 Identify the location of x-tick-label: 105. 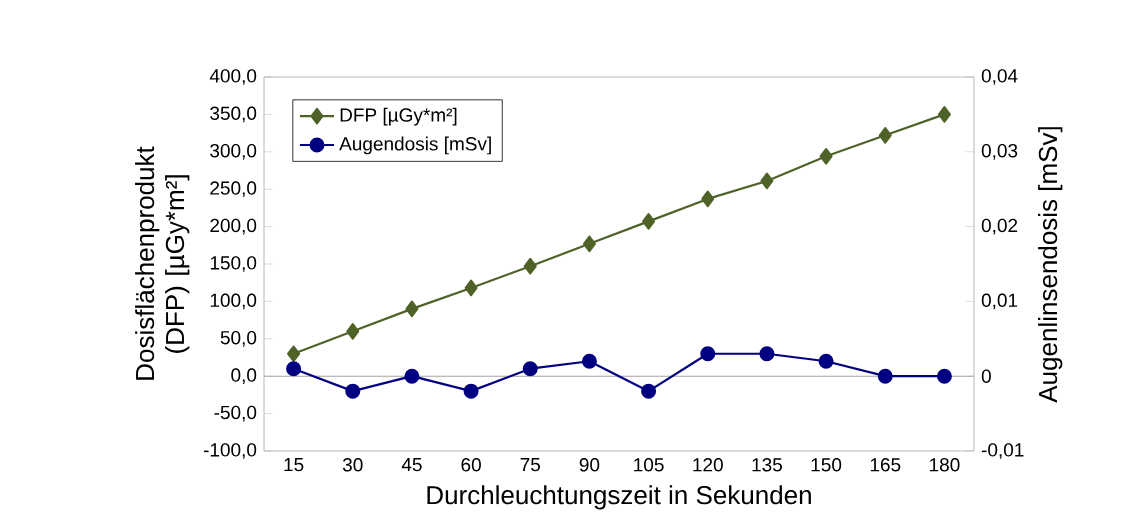
(649, 465).